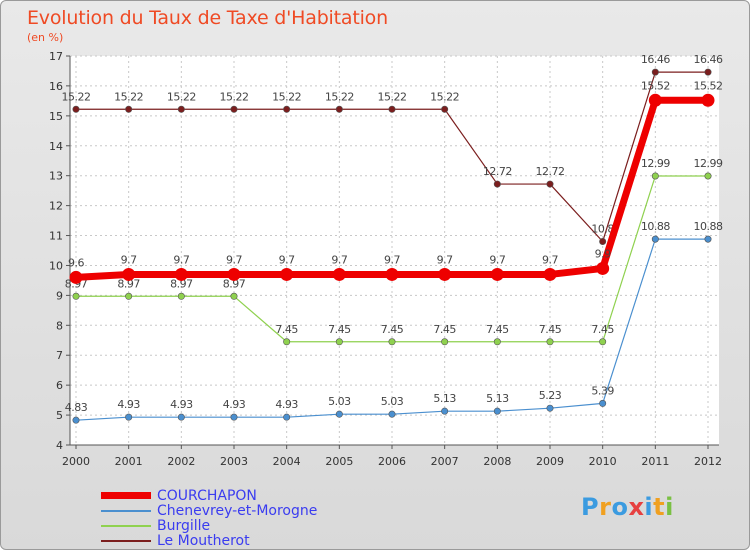 The image size is (750, 550). Describe the element at coordinates (655, 226) in the screenshot. I see `data-label-chenevrey-et-morogne: 10.88` at that location.